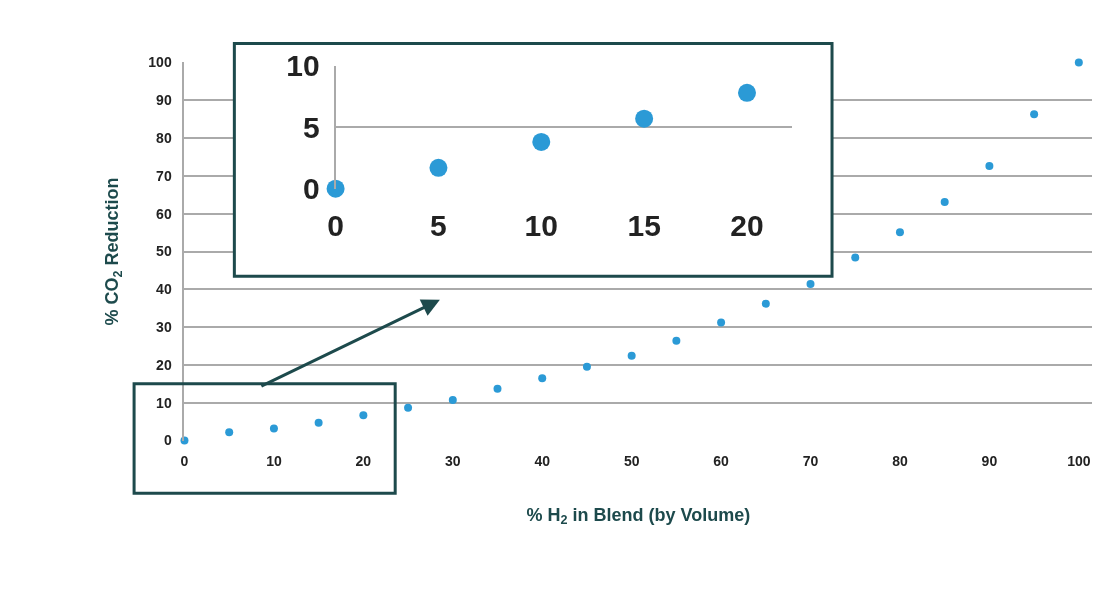  What do you see at coordinates (164, 137) in the screenshot?
I see `y-tick-label: 80` at bounding box center [164, 137].